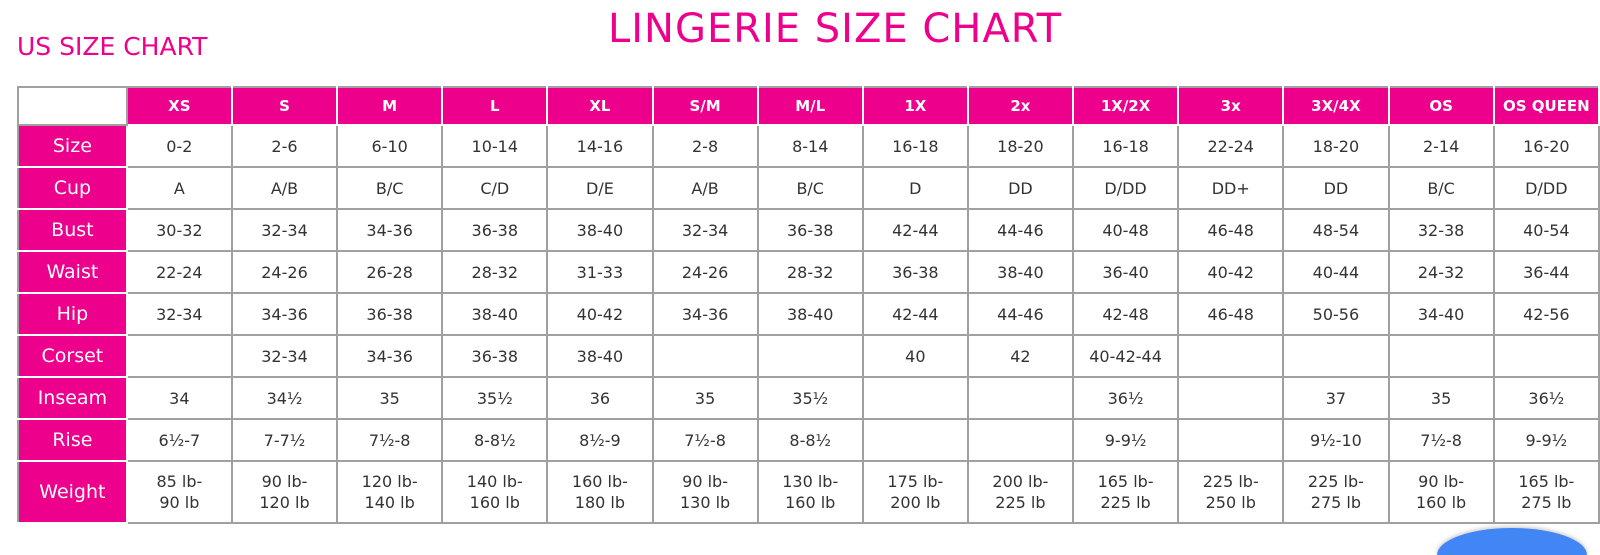 Image resolution: width=1600 pixels, height=555 pixels. What do you see at coordinates (284, 492) in the screenshot?
I see `table-cell: 90 lb- 120 lb` at bounding box center [284, 492].